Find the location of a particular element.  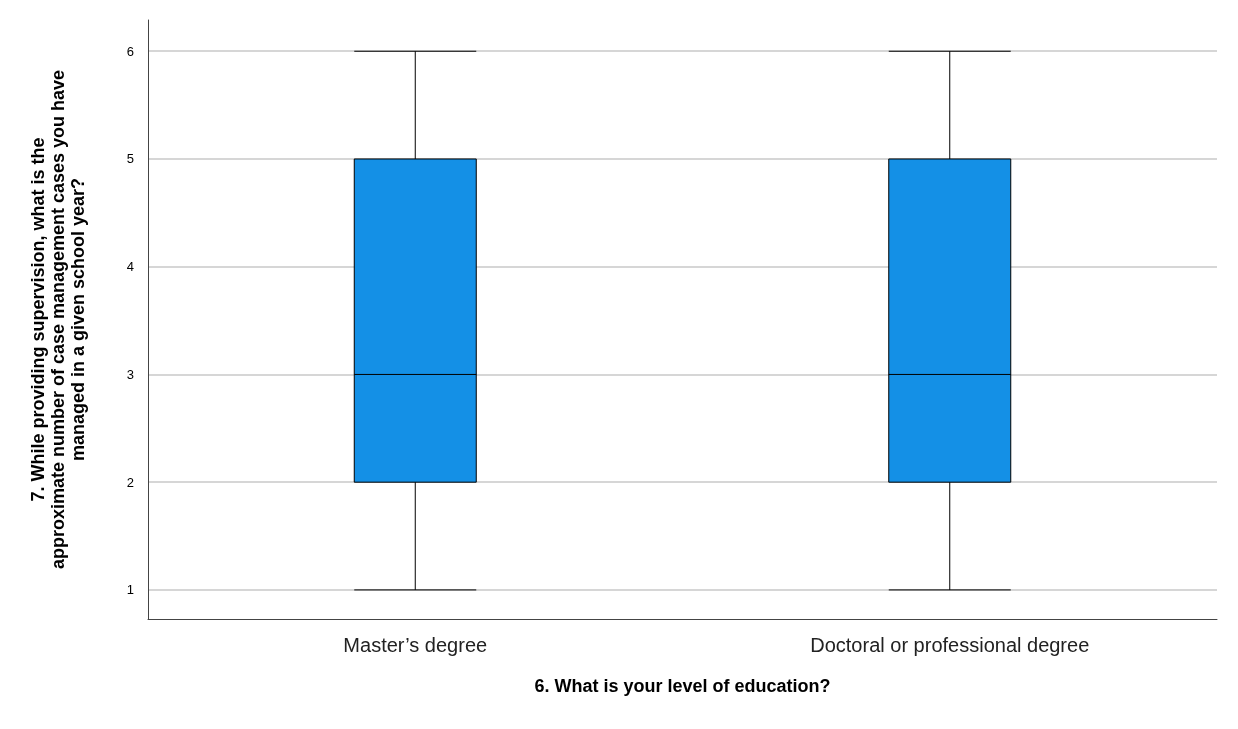

x-axis-title: 6. What is your level of education? is located at coordinates (682, 686).